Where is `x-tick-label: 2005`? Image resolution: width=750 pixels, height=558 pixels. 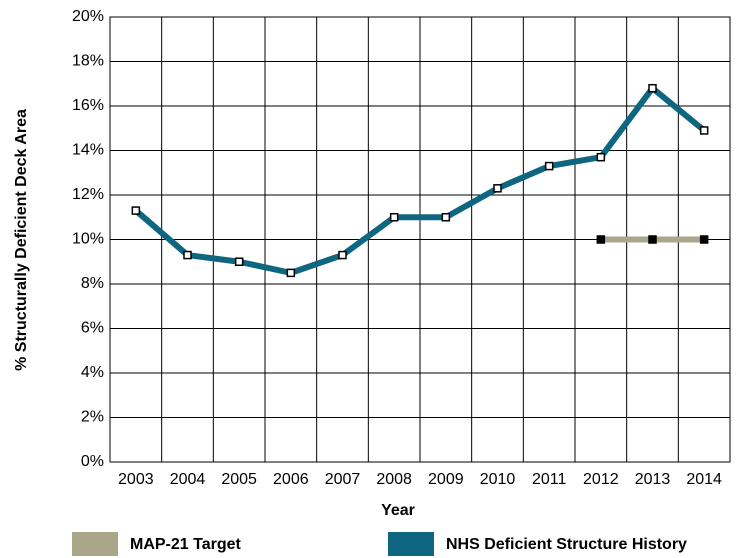
x-tick-label: 2005 is located at coordinates (239, 479).